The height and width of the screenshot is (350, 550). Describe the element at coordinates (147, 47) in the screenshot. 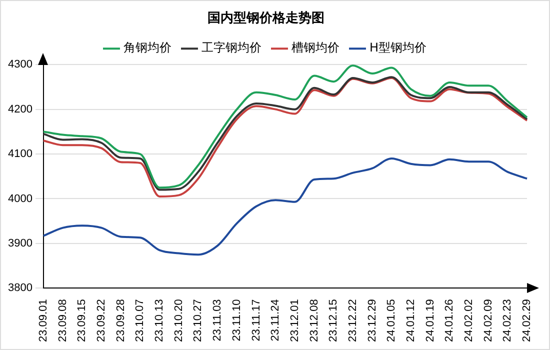

I see `legend-label: 角钢均价` at that location.